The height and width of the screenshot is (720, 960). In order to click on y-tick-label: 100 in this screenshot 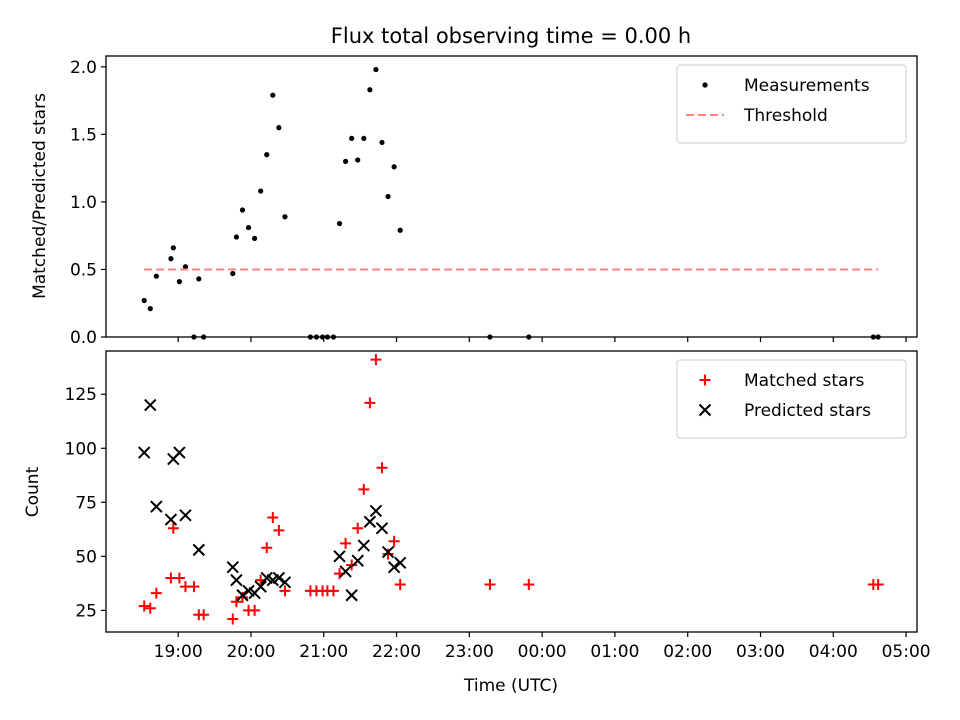, I will do `click(81, 449)`.